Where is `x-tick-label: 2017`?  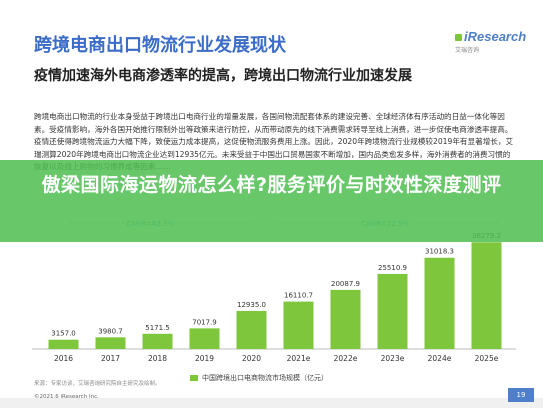
x-tick-label: 2017 is located at coordinates (110, 358).